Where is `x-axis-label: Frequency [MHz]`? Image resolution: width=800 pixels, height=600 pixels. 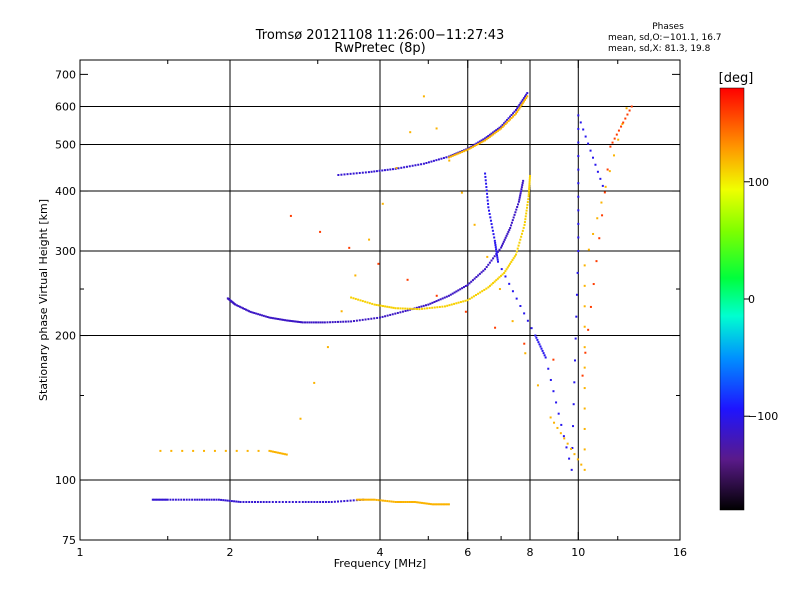 x-axis-label: Frequency [MHz] is located at coordinates (380, 563).